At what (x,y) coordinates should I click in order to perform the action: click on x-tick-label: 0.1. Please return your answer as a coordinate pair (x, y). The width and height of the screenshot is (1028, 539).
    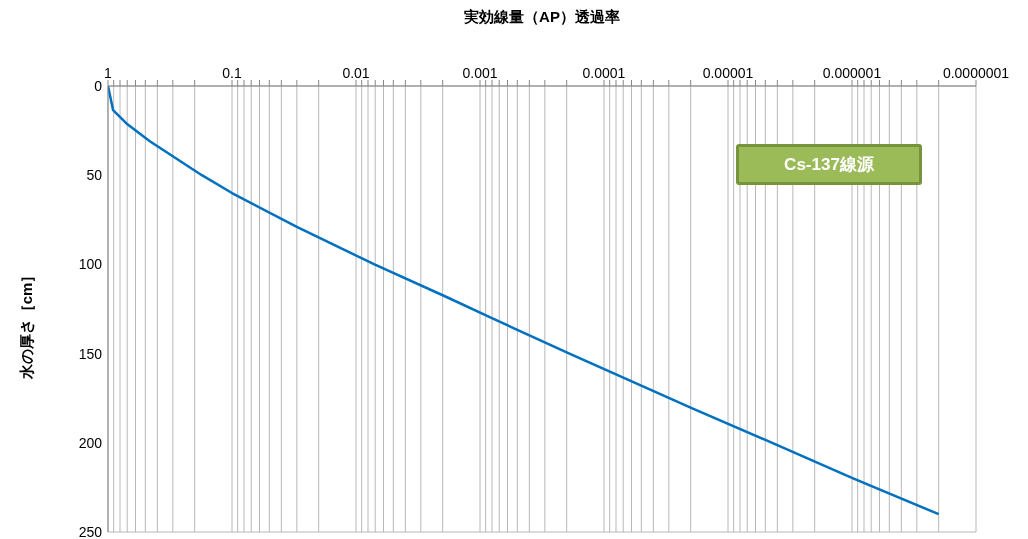
    Looking at the image, I should click on (232, 73).